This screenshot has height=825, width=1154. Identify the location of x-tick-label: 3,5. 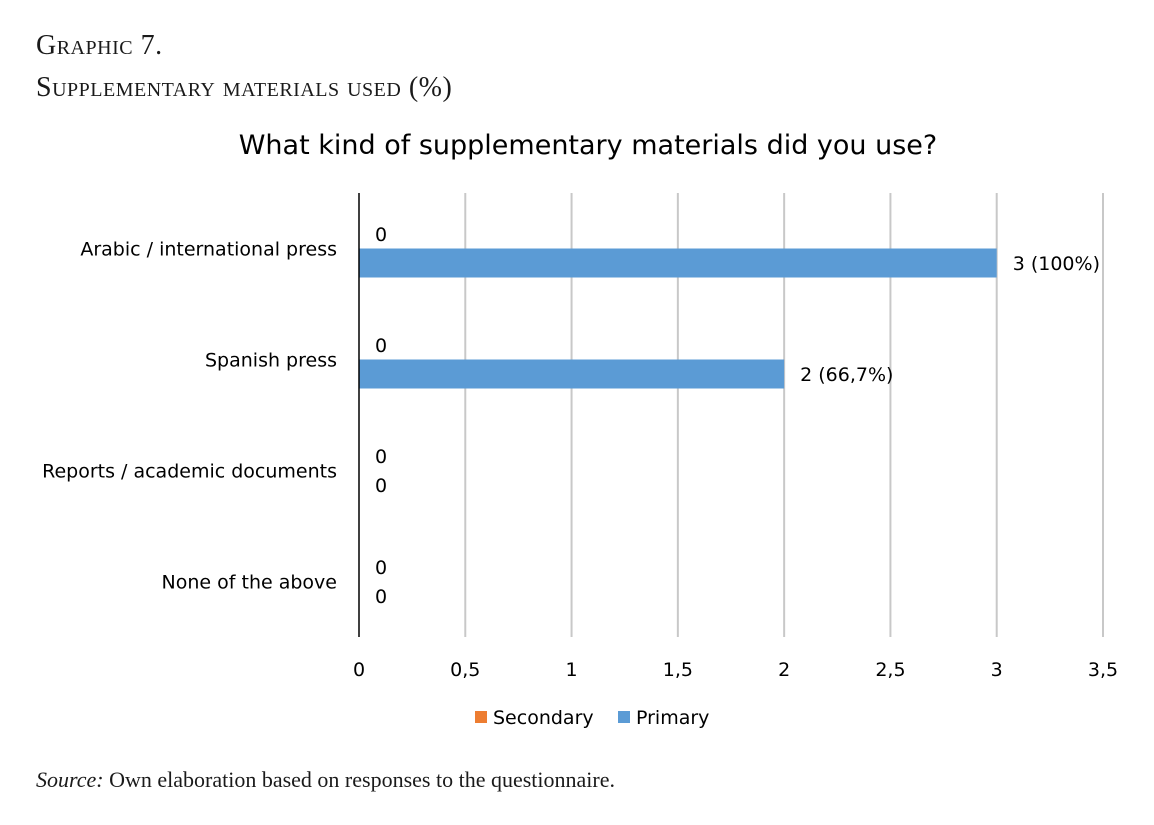
(1103, 670).